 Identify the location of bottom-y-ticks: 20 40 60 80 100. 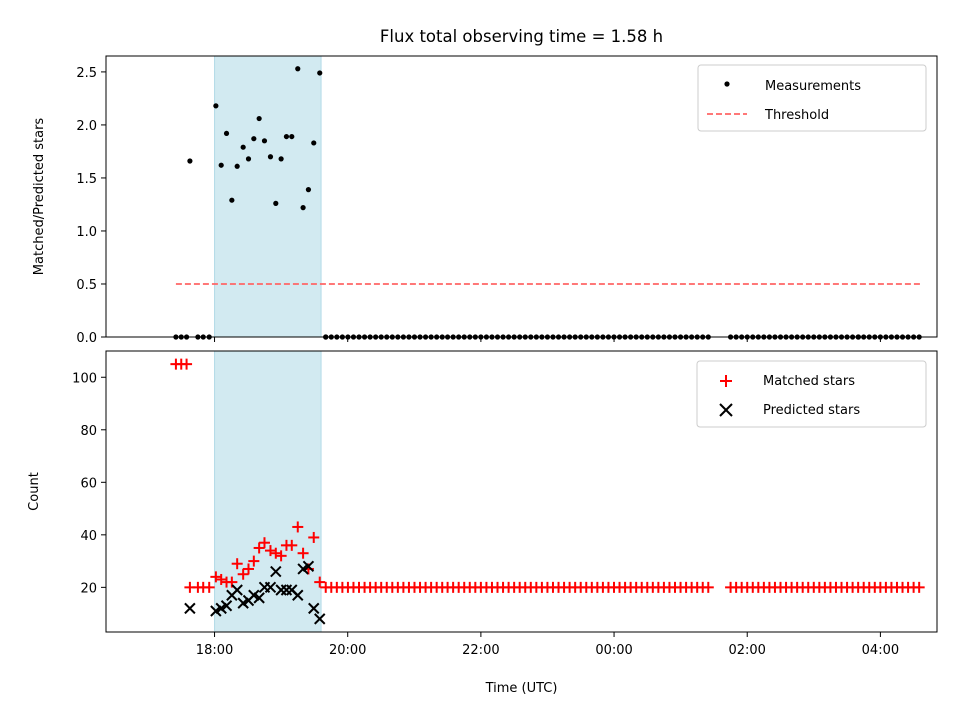
(89, 483).